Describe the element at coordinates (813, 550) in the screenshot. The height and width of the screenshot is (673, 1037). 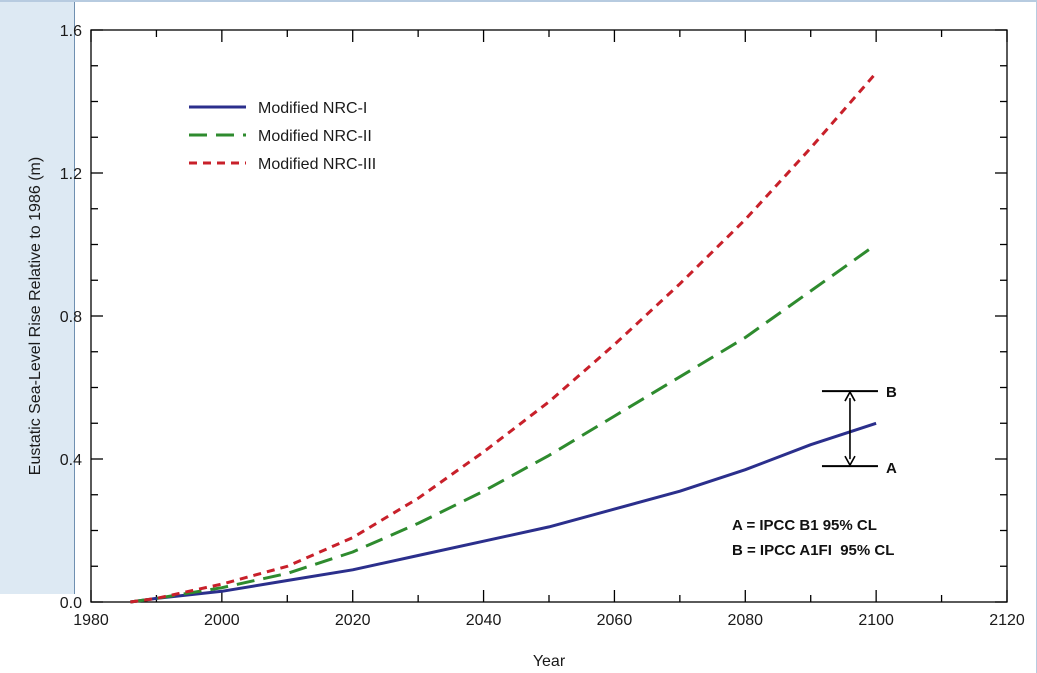
I see `annotation-b: B = IPCC A1FI 95% CL` at that location.